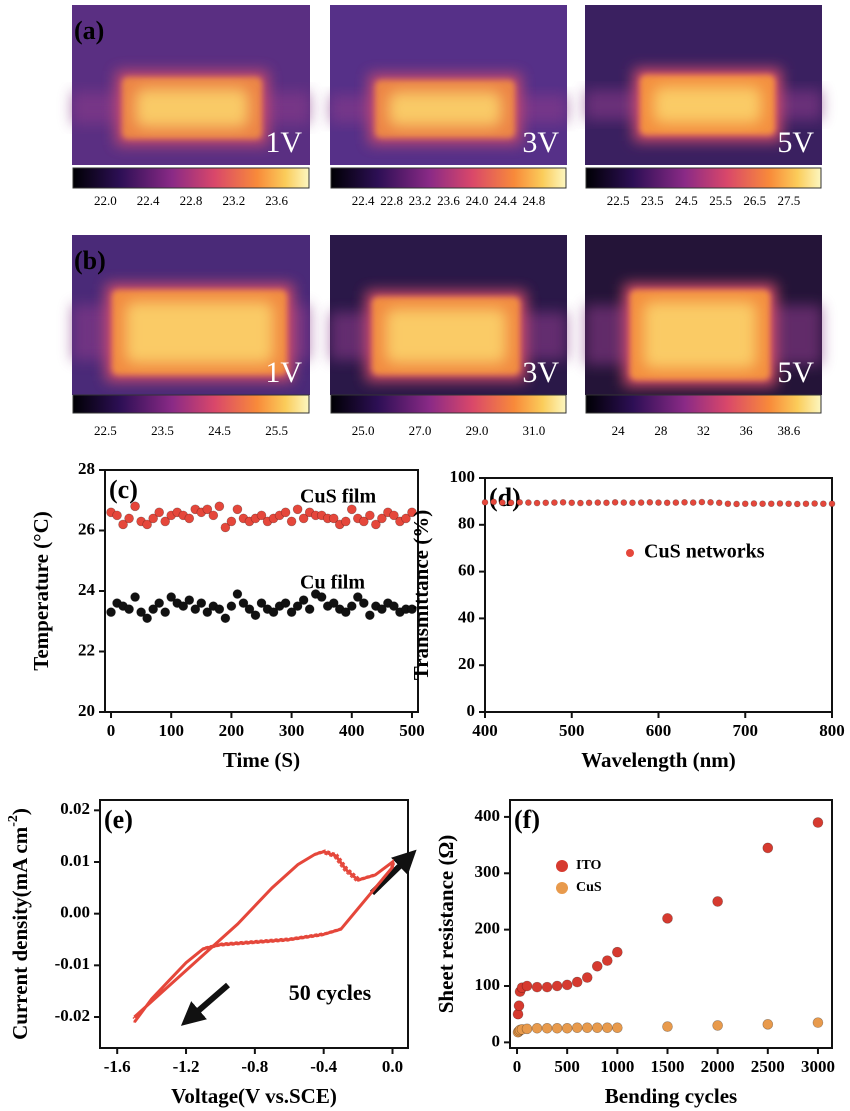 The image size is (850, 1111). I want to click on colorbar-tick-label: 22.4, so click(363, 200).